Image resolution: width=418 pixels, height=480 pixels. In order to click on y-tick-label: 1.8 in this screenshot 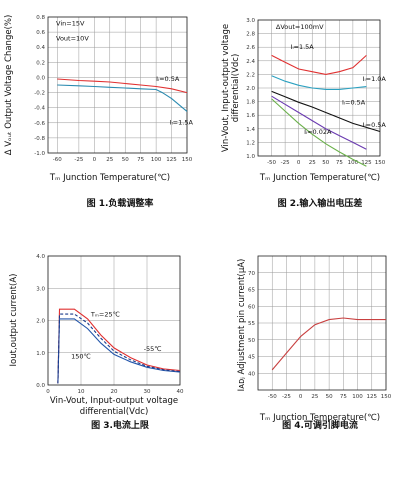, I will do `click(250, 103)`.